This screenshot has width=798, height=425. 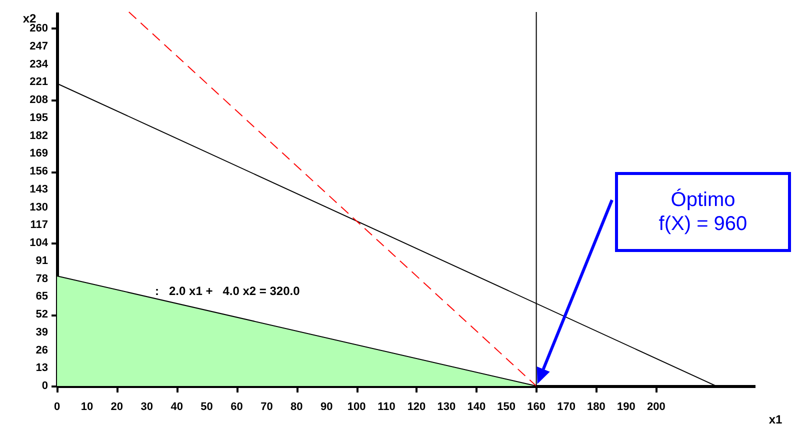 What do you see at coordinates (87, 407) in the screenshot?
I see `x-tick-label: 10` at bounding box center [87, 407].